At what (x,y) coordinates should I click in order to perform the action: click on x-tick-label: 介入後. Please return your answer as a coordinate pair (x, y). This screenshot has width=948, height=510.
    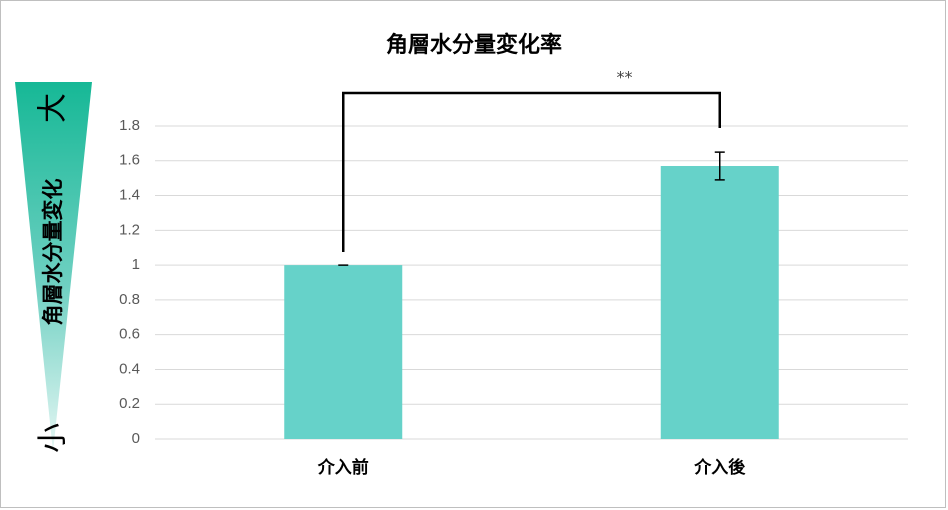
    Looking at the image, I should click on (719, 467).